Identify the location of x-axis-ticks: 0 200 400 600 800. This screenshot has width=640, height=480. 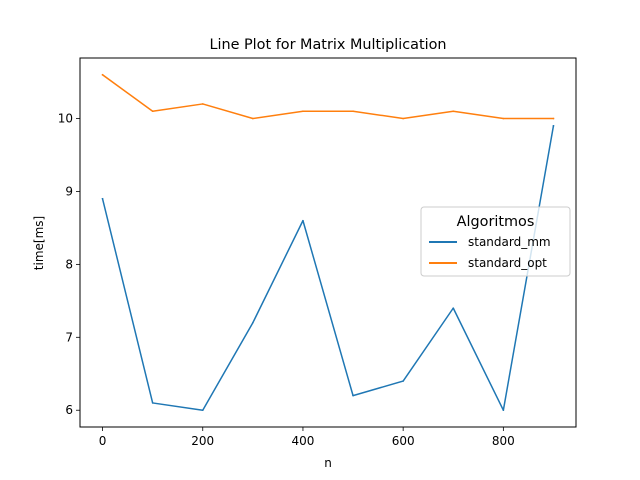
(307, 437).